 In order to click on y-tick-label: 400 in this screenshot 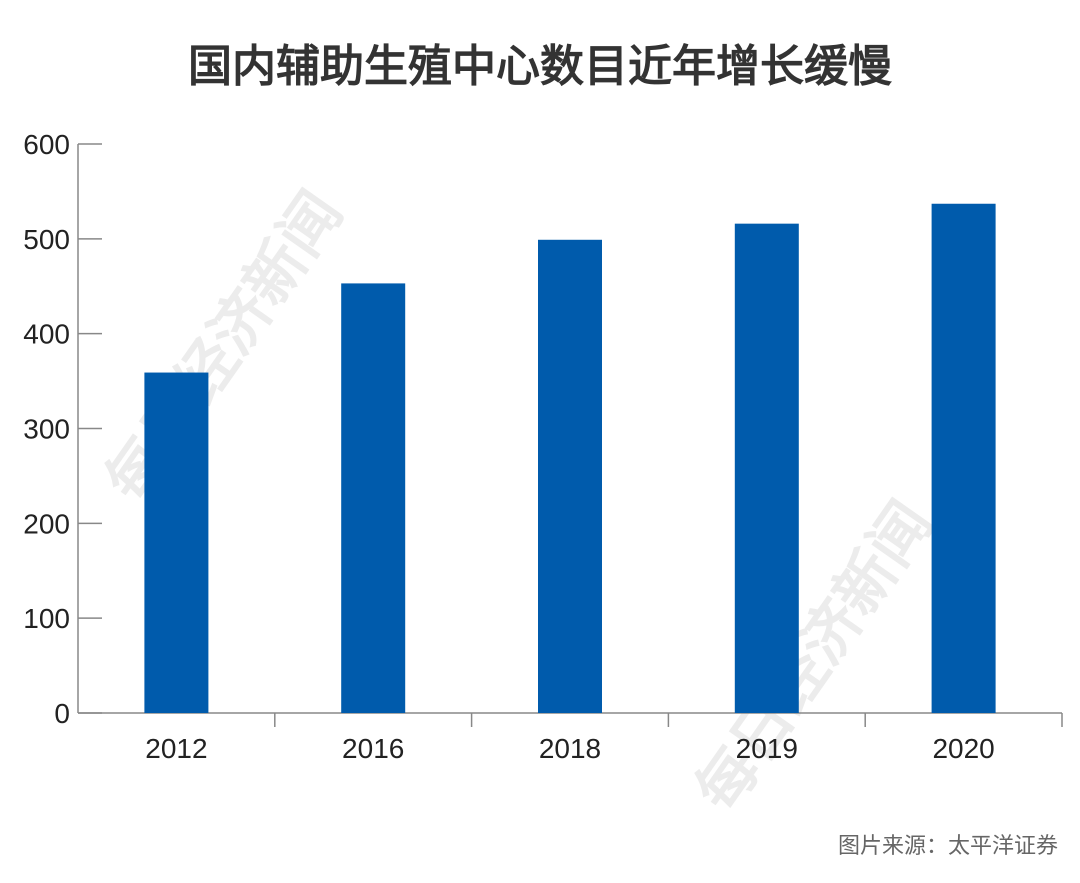, I will do `click(46, 334)`.